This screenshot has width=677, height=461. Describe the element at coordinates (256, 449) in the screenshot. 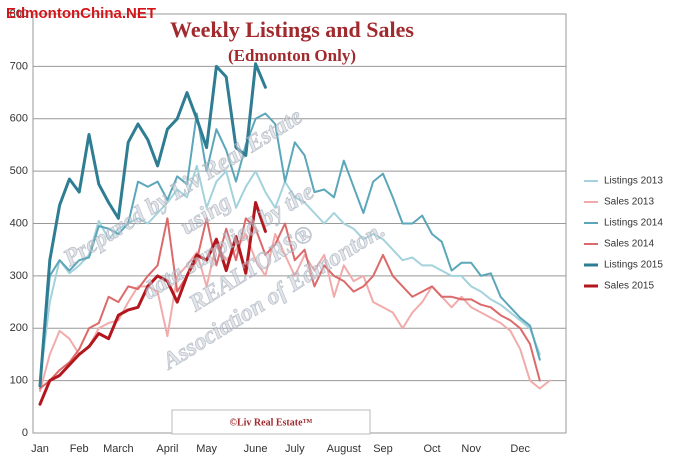

I see `x-tick-label: June` at that location.